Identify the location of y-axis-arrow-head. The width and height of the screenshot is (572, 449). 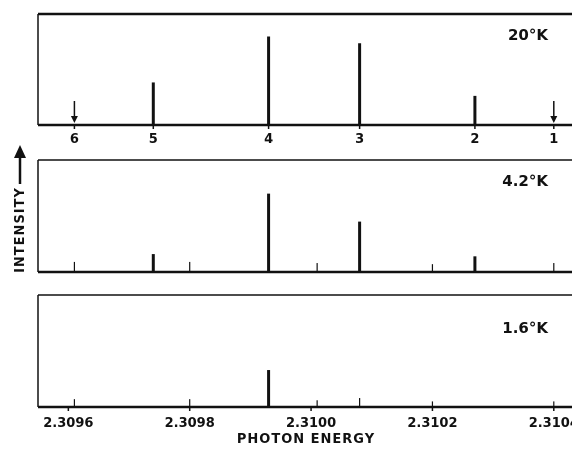
(20, 151).